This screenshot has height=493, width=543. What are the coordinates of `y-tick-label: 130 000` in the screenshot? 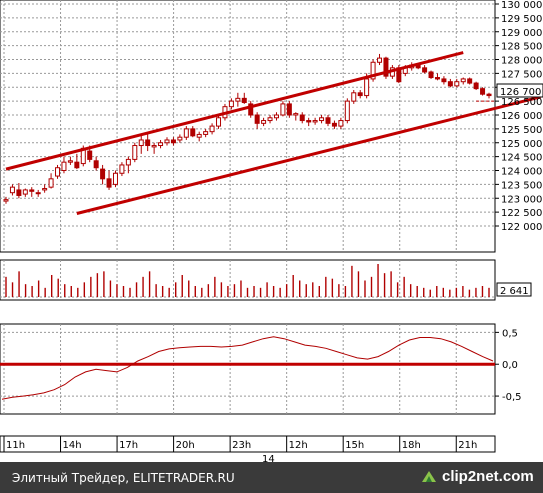 It's located at (521, 5).